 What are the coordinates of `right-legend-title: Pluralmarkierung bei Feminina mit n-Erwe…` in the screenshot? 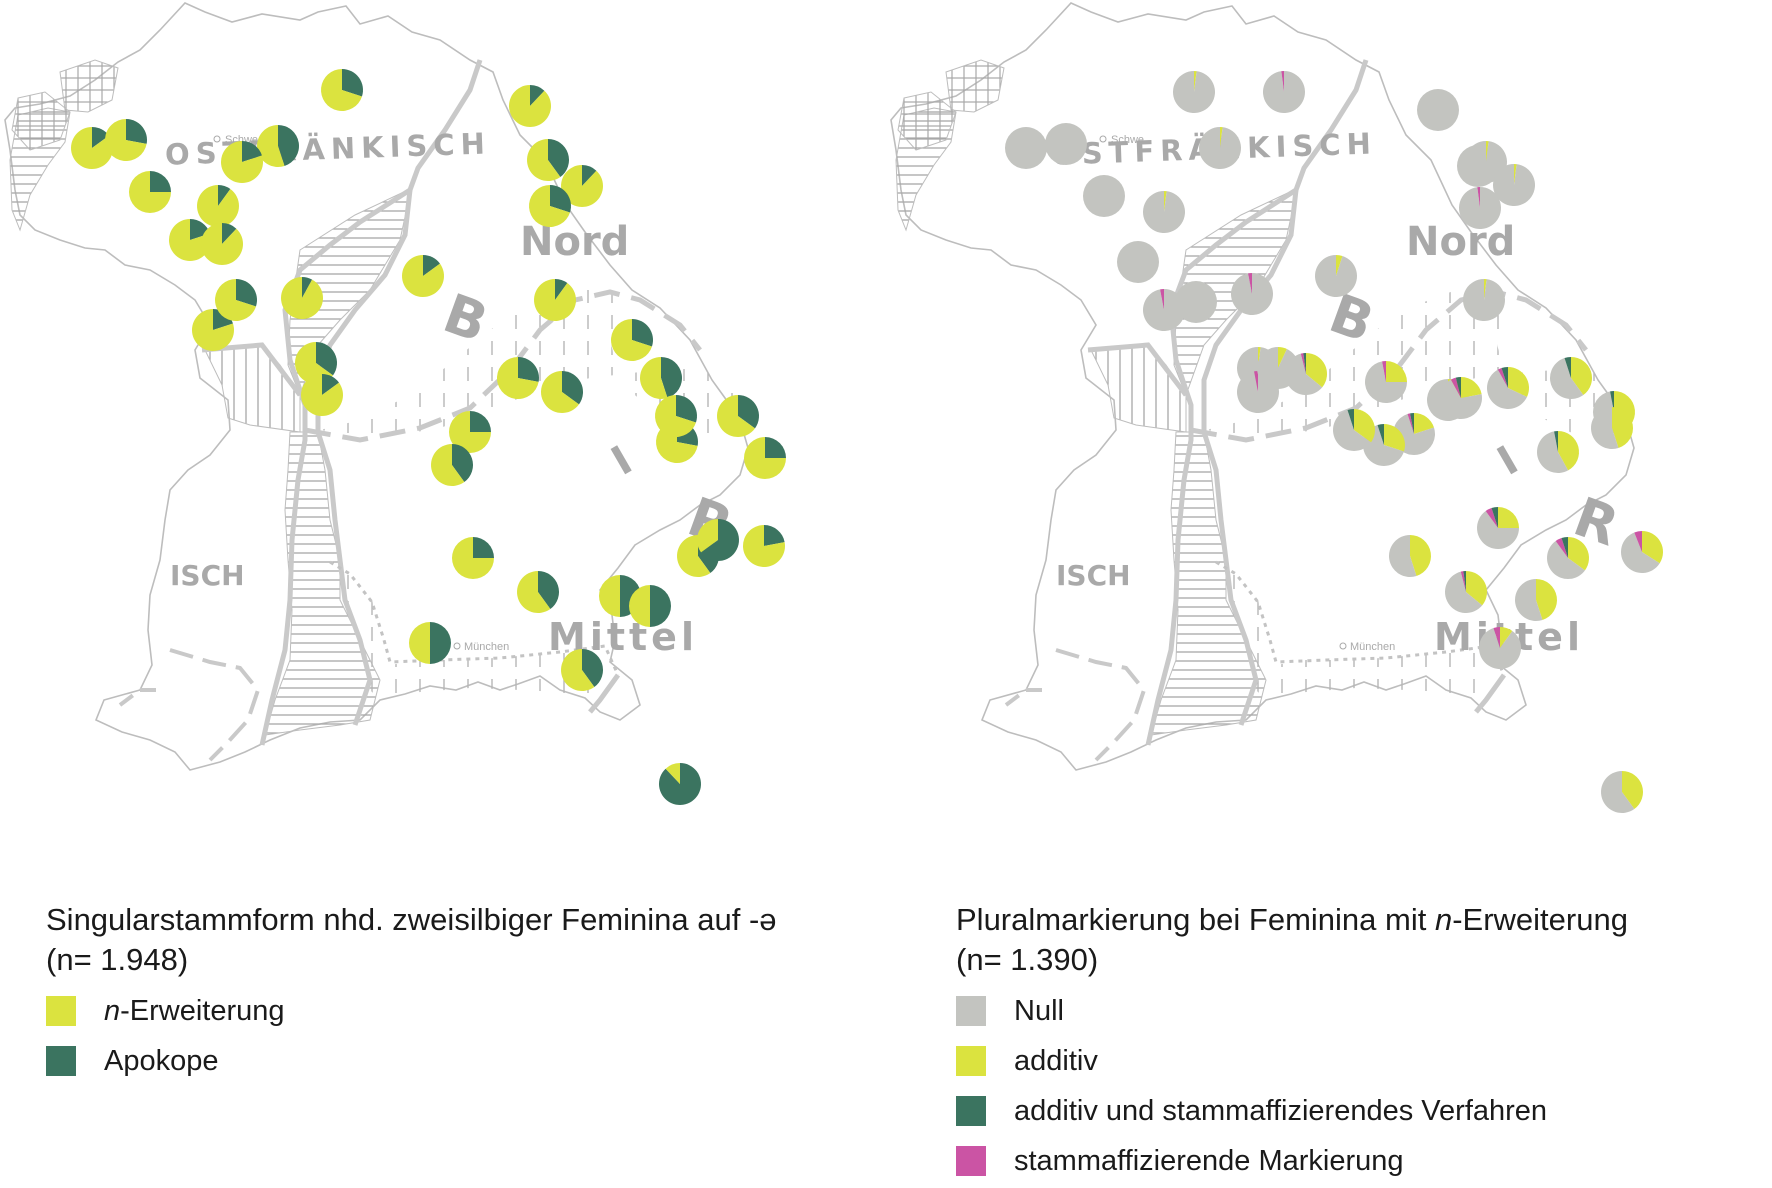 It's located at (1364, 920).